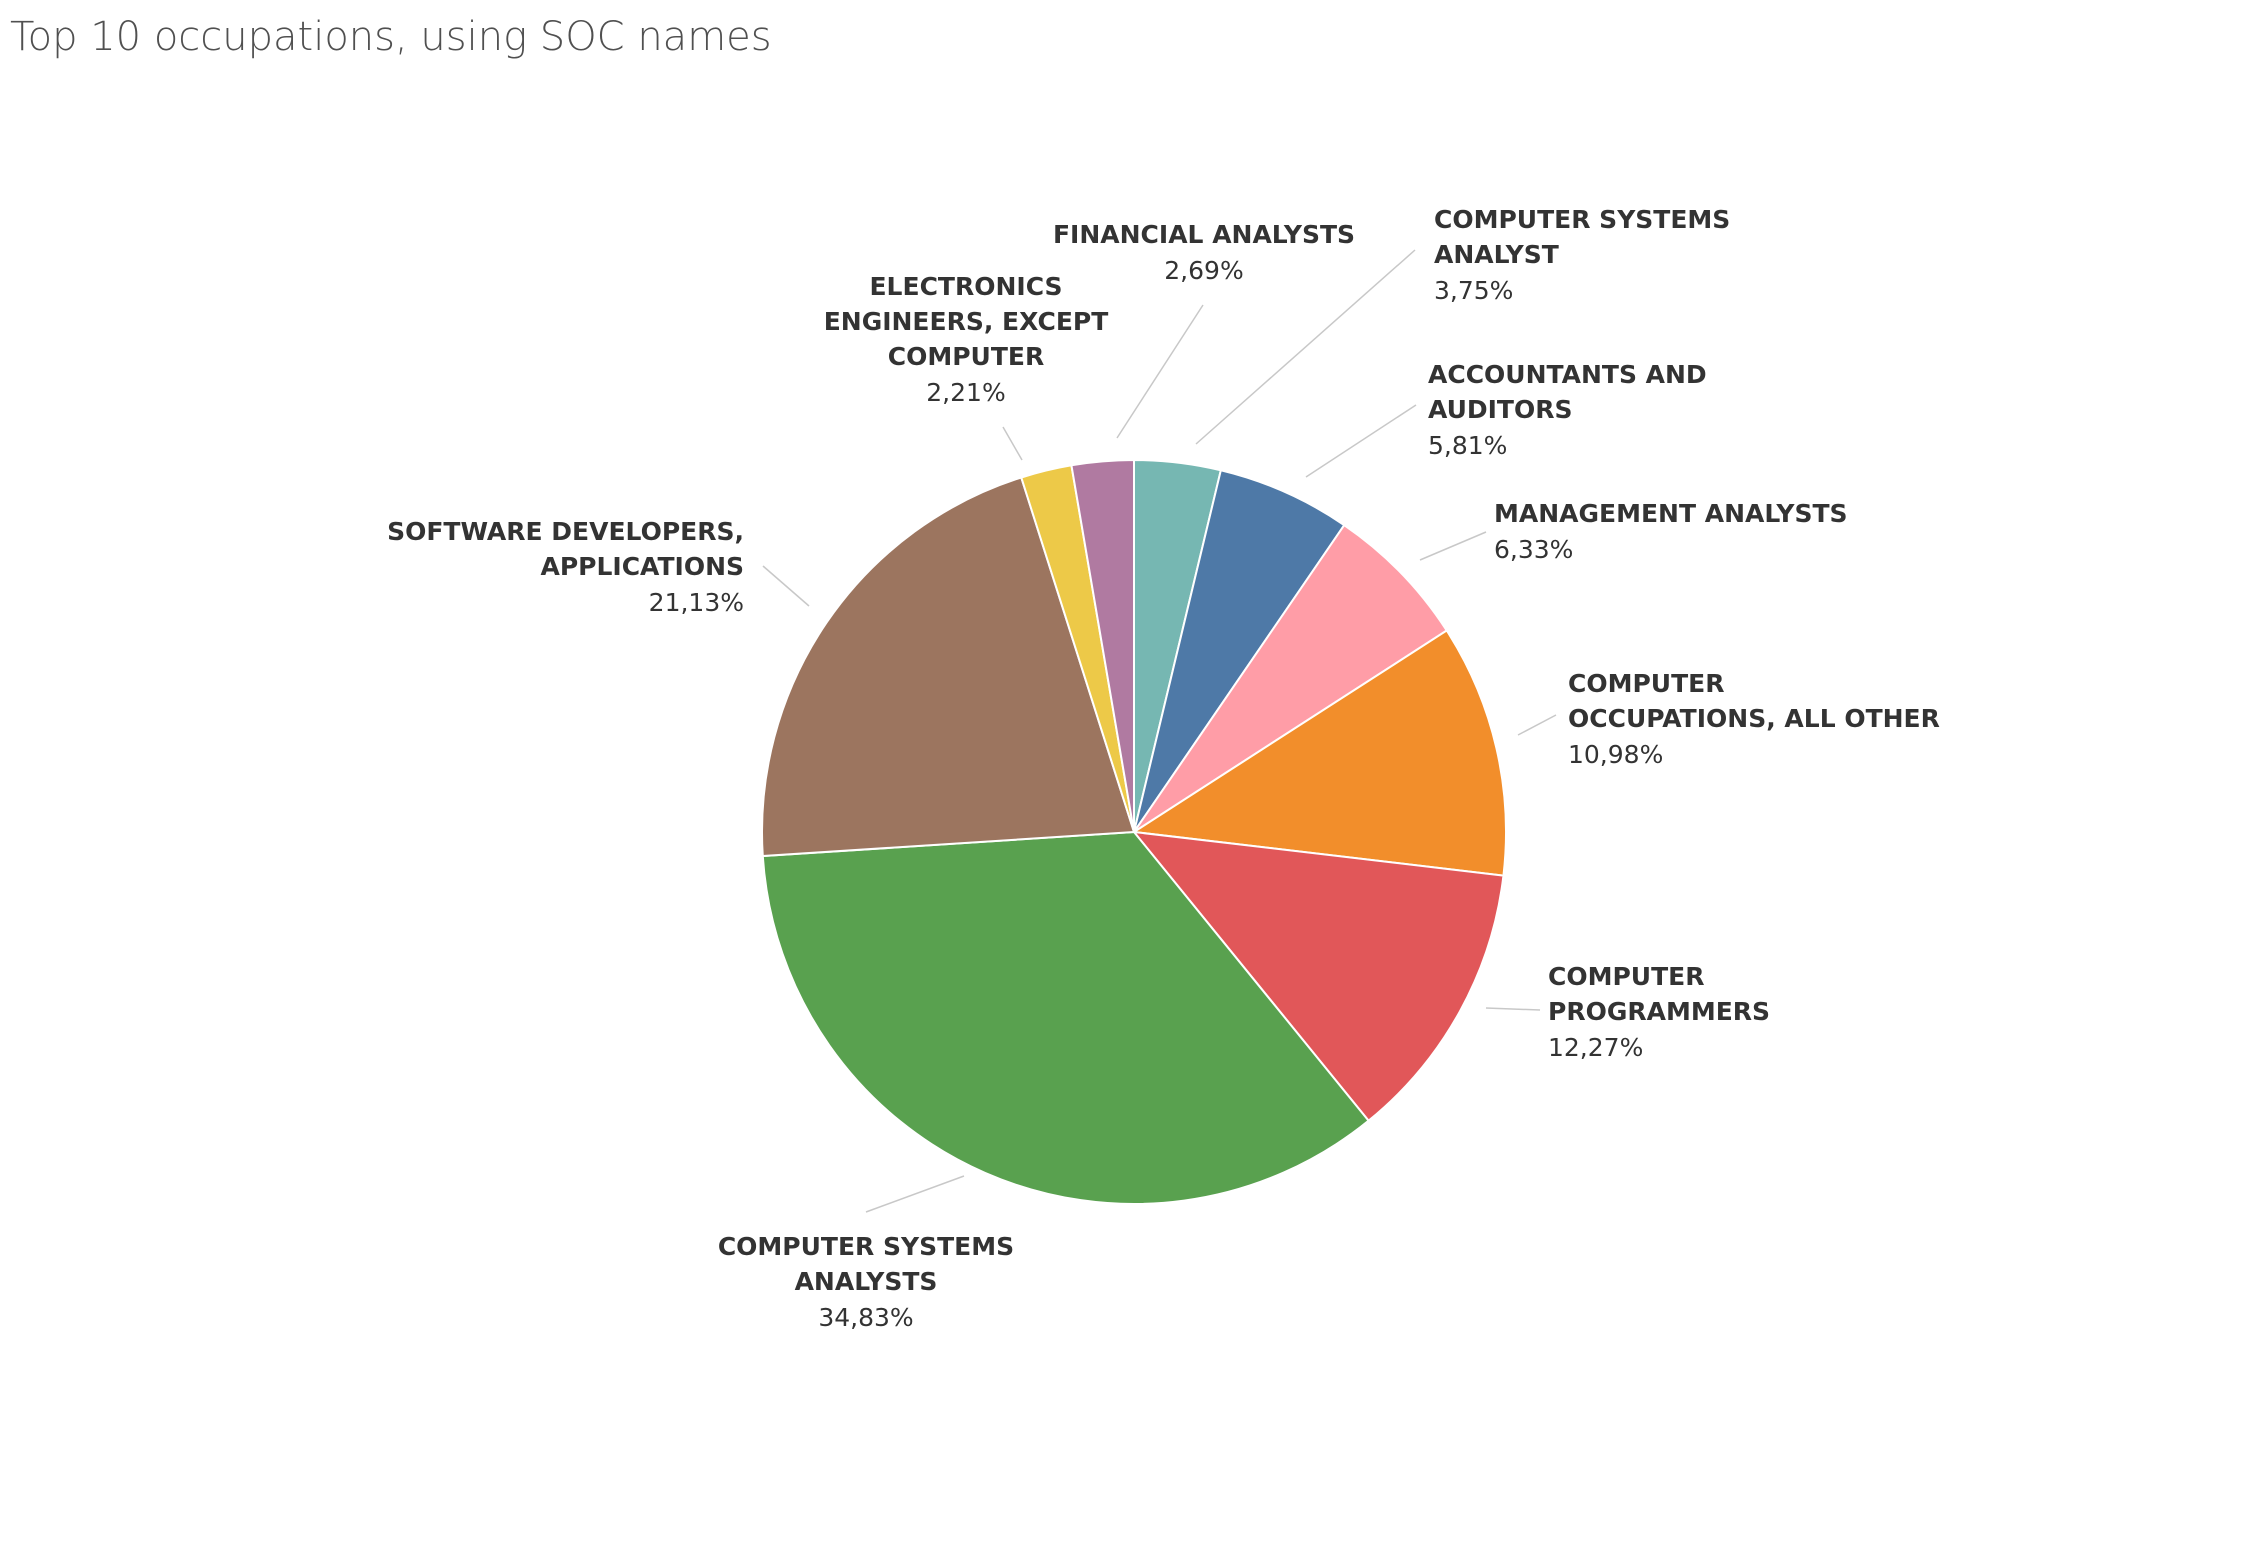  What do you see at coordinates (965, 286) in the screenshot?
I see `slice-label-text: ELECTRONICS` at bounding box center [965, 286].